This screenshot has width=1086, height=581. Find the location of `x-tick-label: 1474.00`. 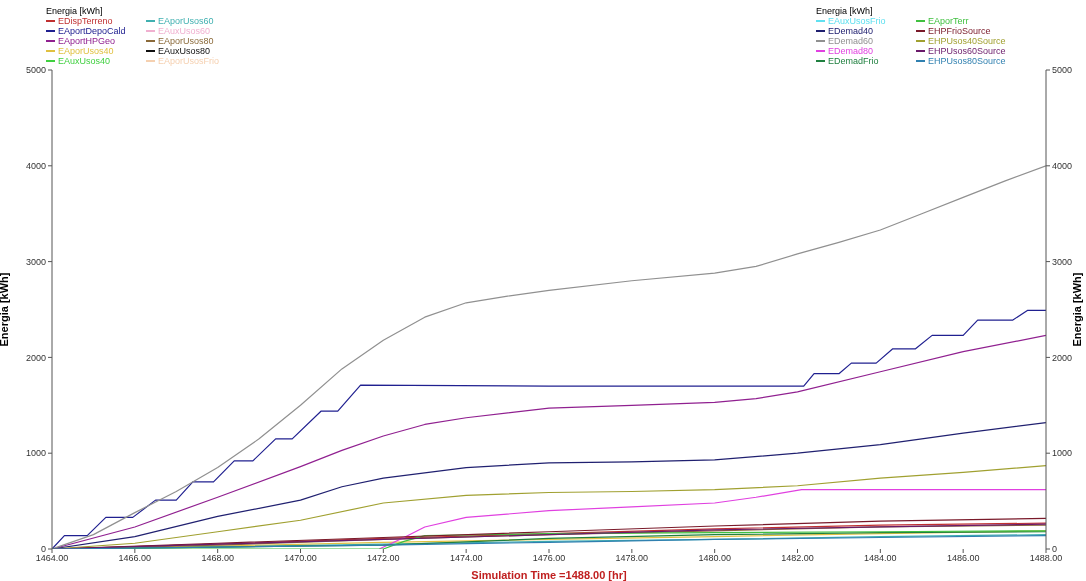

x-tick-label: 1474.00 is located at coordinates (466, 558).